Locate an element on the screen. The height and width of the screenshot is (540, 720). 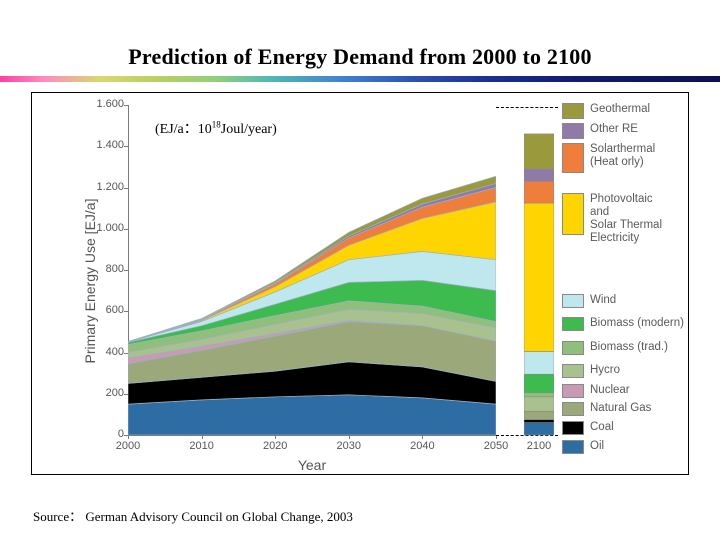
x-tick-label: 2030 is located at coordinates (349, 446).